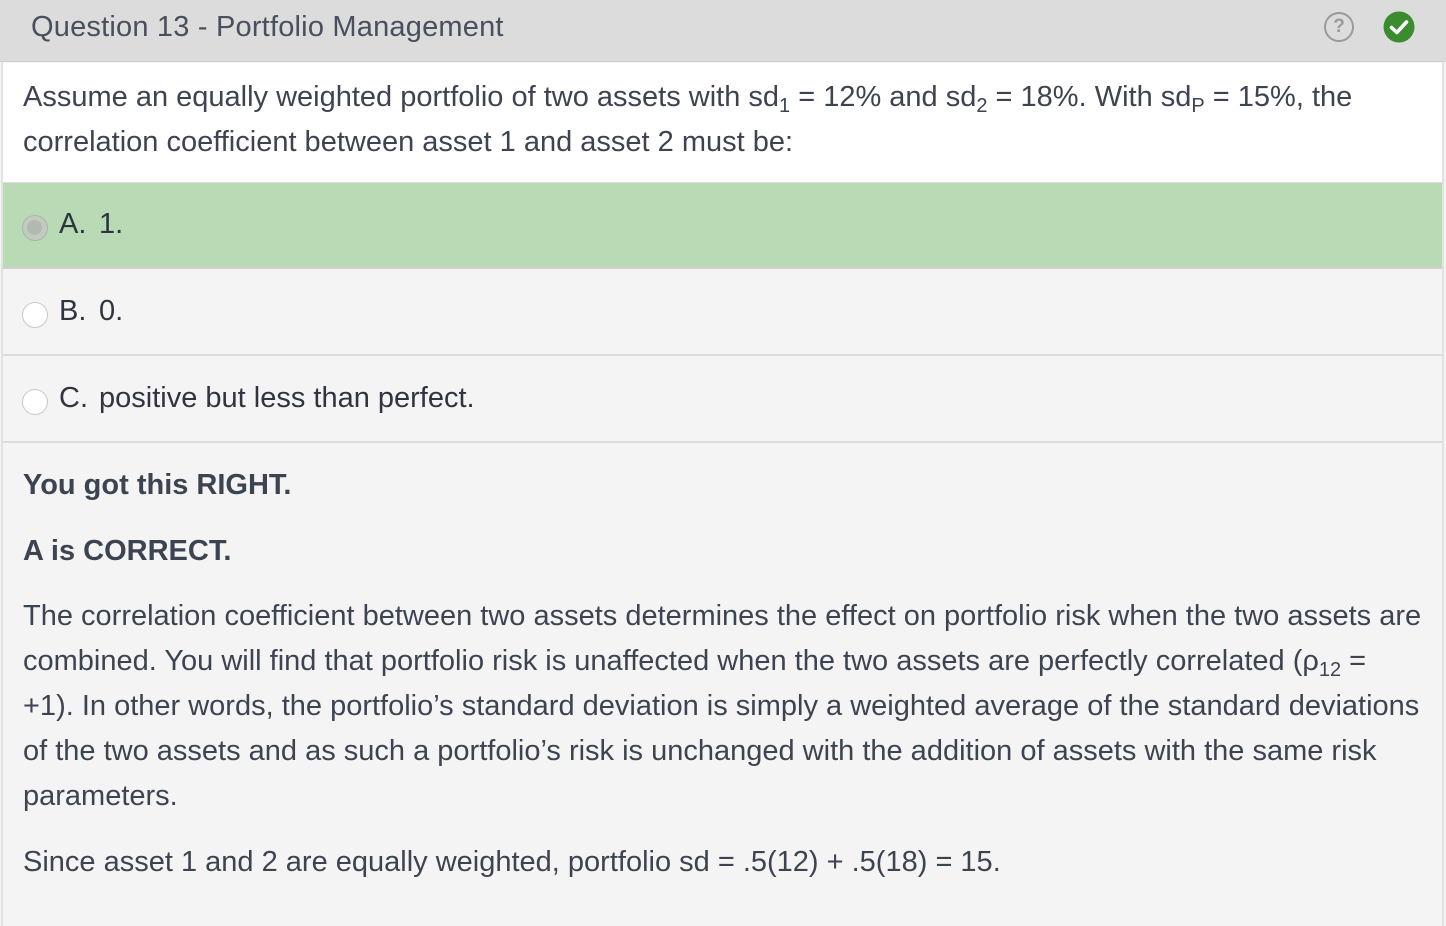 The width and height of the screenshot is (1446, 926). I want to click on verdict-heading: A is CORRECT., so click(127, 551).